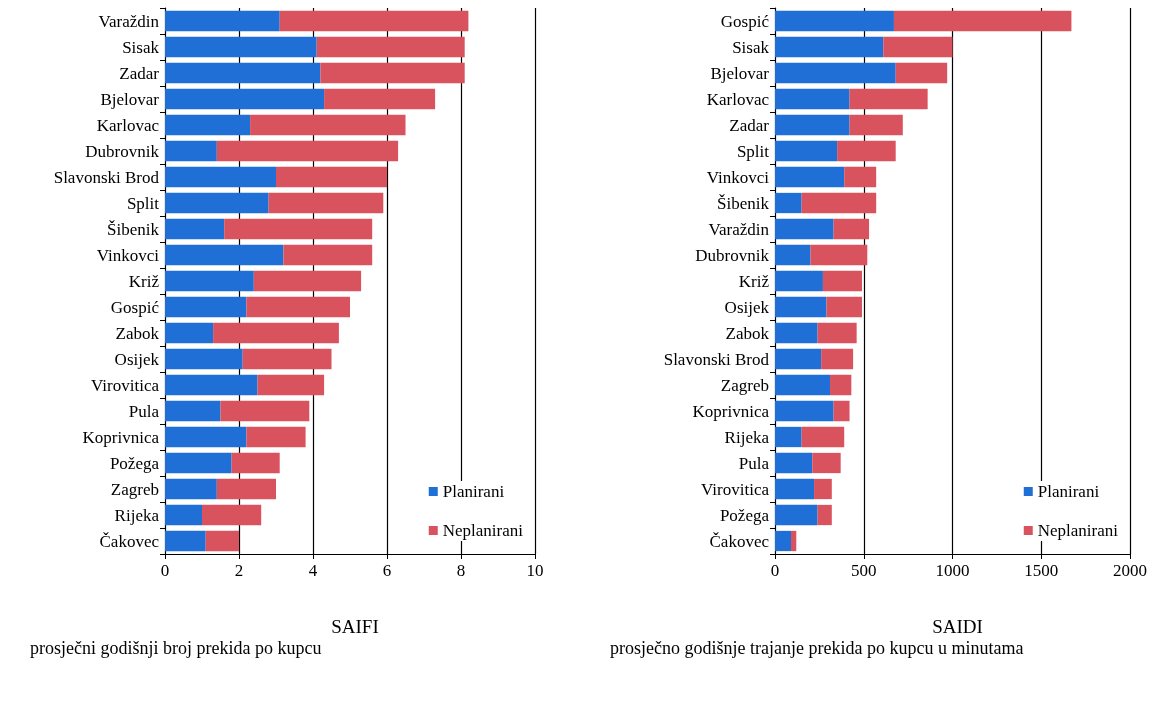 Image resolution: width=1160 pixels, height=706 pixels. I want to click on text: prosječni godišnji broj prekida po kupcu, so click(176, 648).